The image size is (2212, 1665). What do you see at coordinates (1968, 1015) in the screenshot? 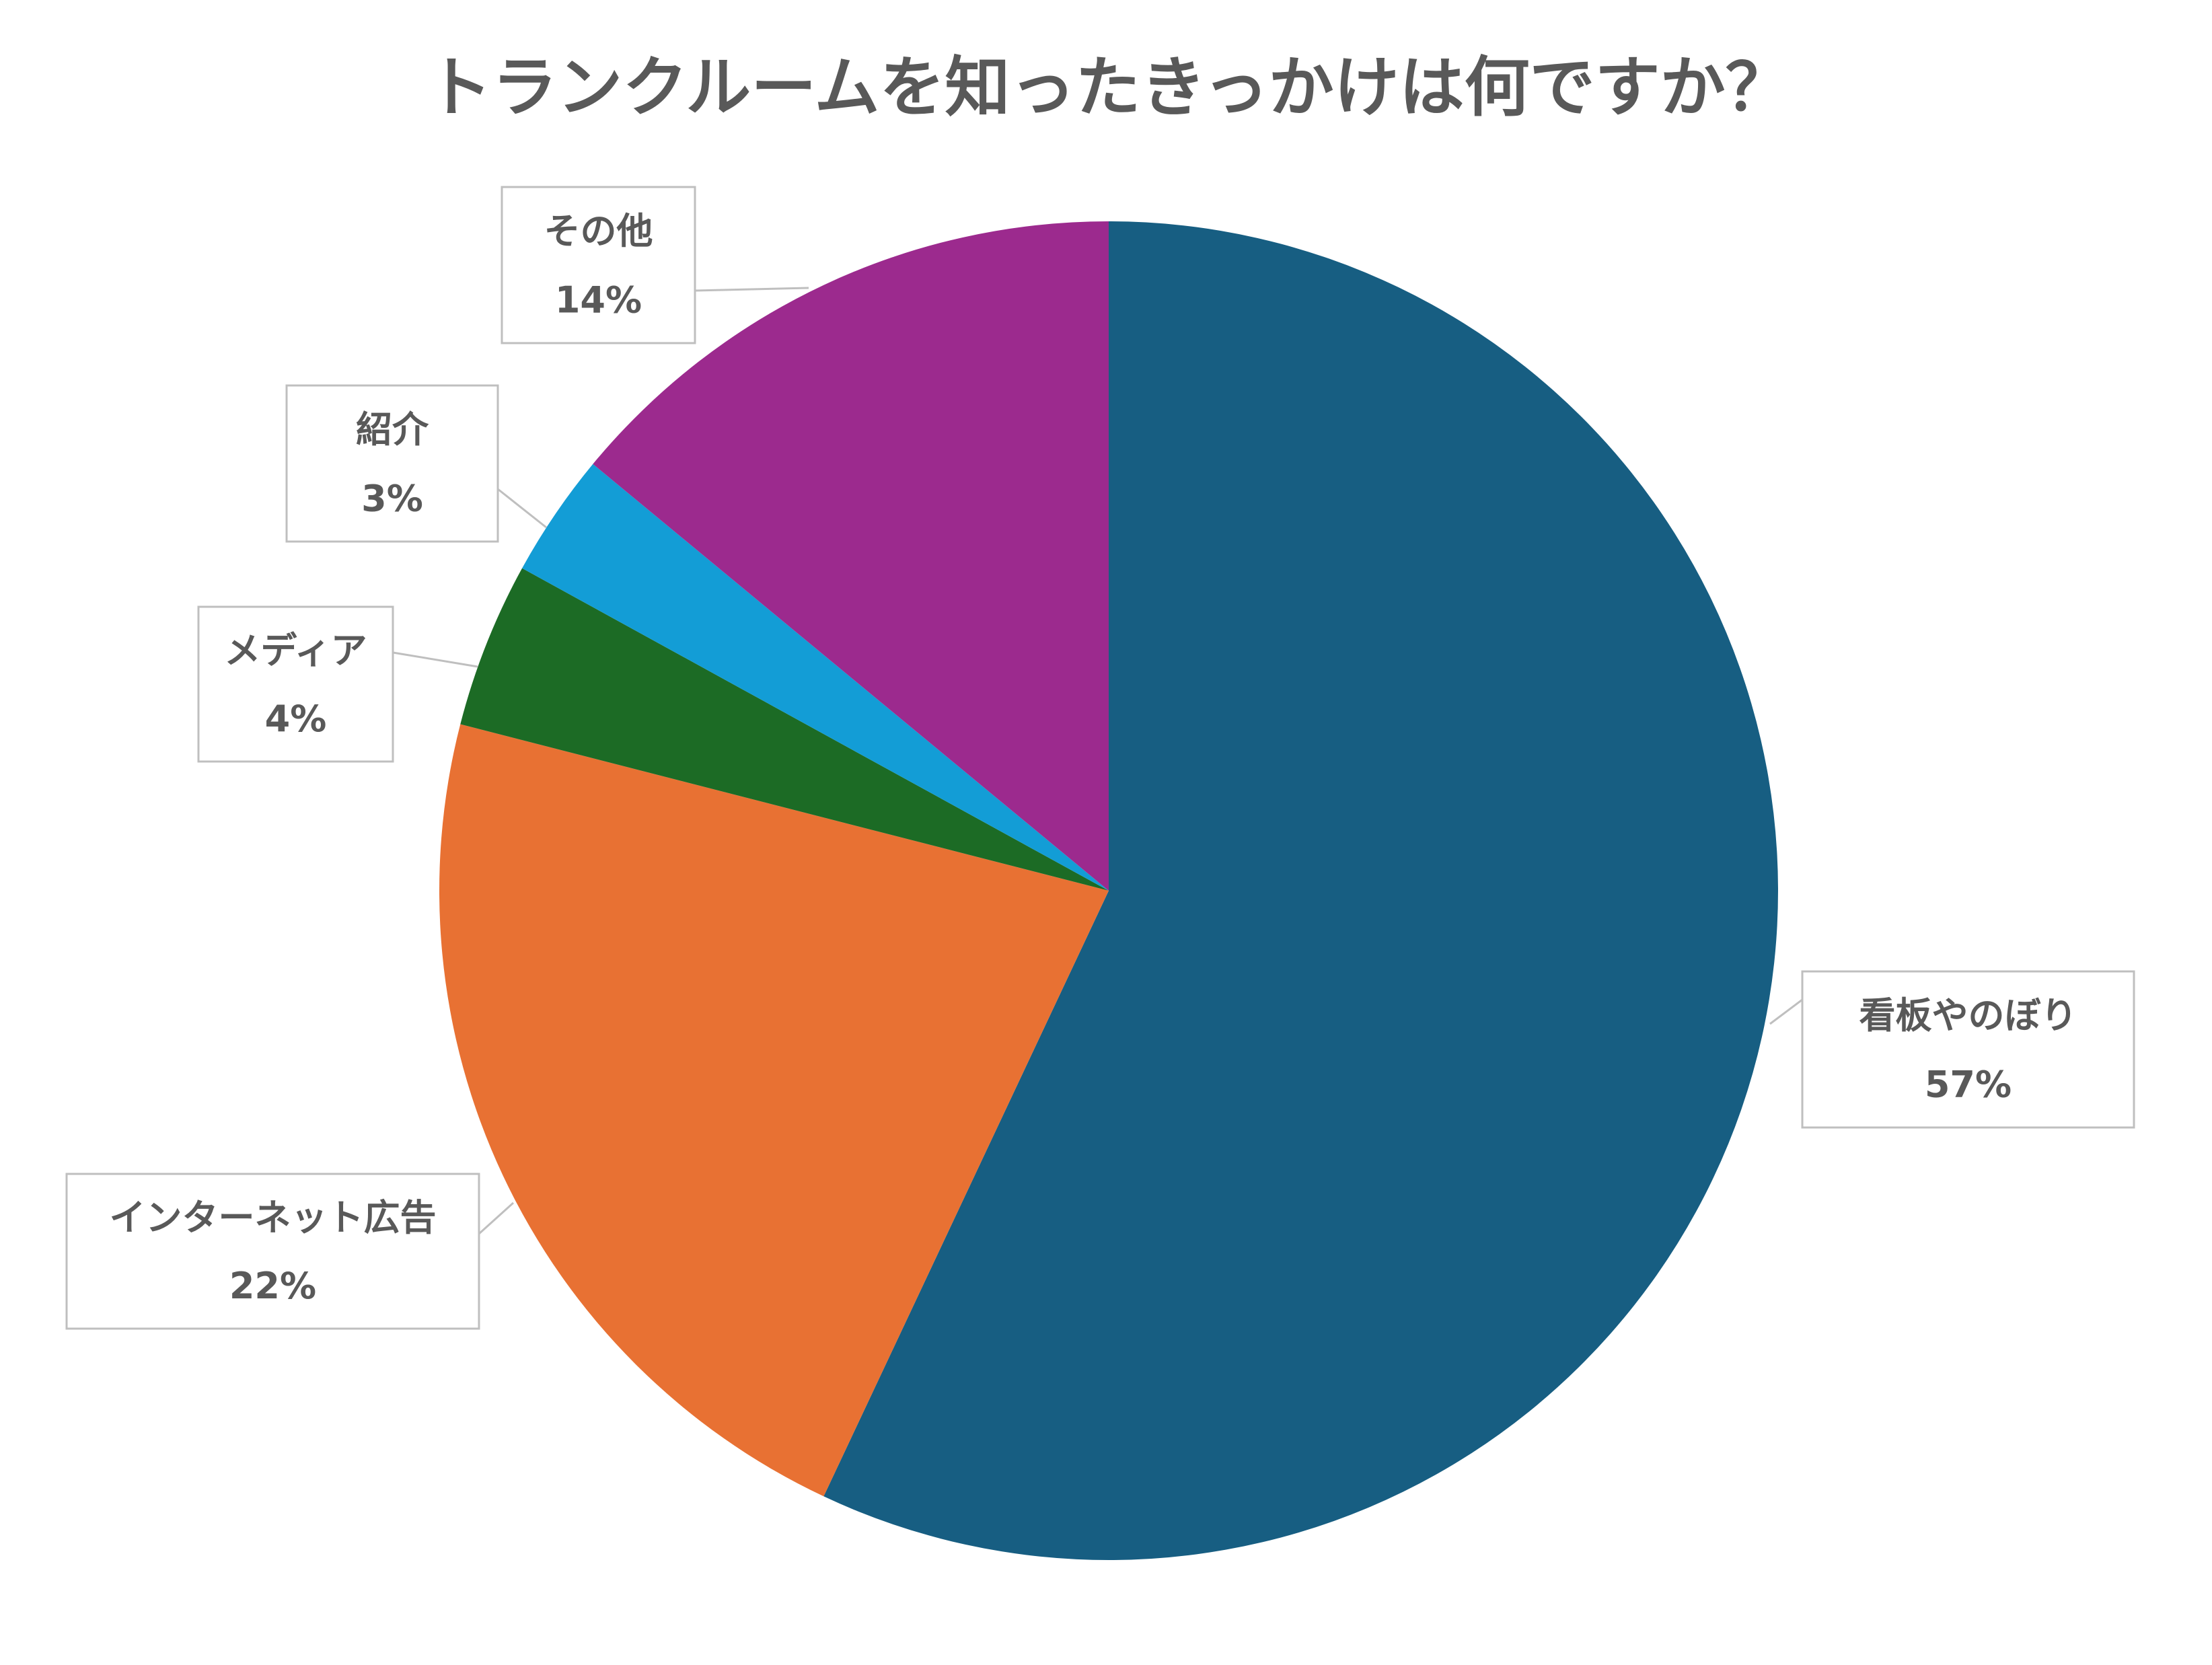
I see `category-label: 看板やのぼり` at bounding box center [1968, 1015].